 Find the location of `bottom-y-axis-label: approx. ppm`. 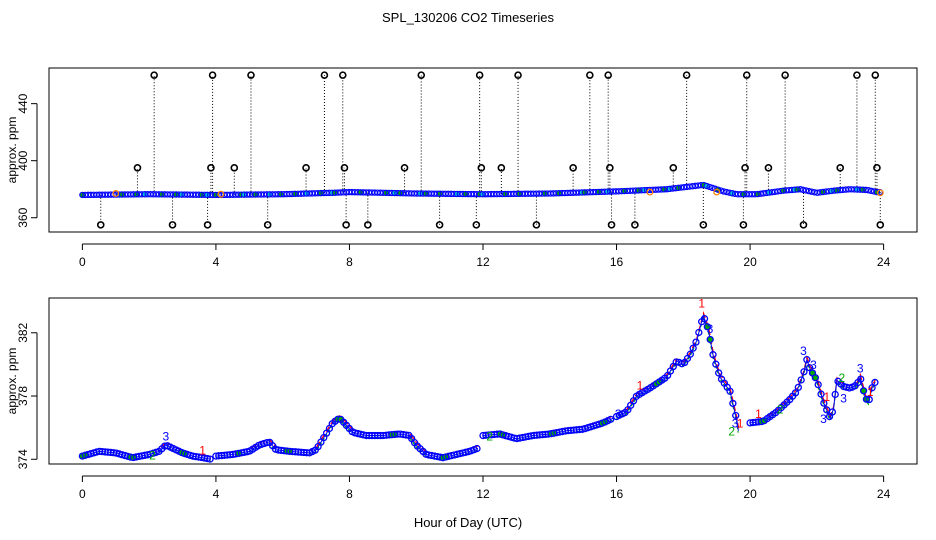

bottom-y-axis-label: approx. ppm is located at coordinates (12, 381).